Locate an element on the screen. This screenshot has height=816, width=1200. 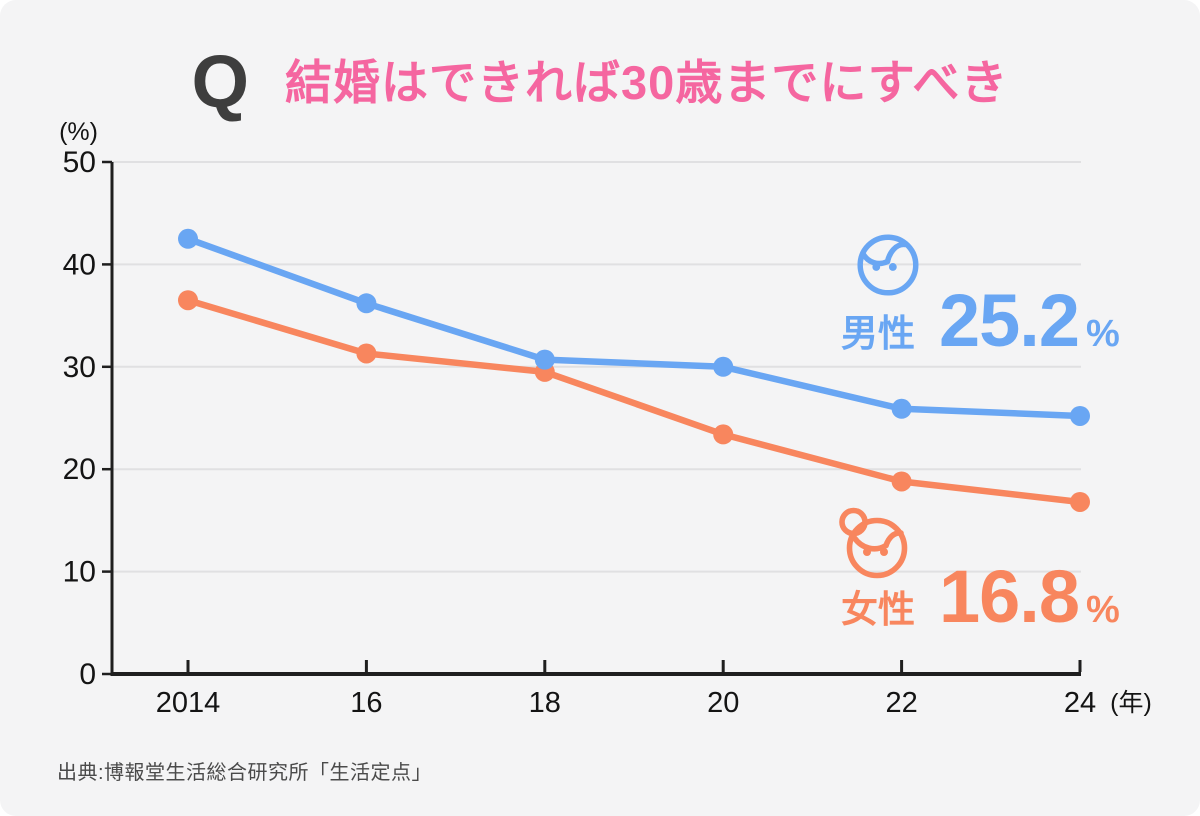
data-point-female-2020 is located at coordinates (723, 434).